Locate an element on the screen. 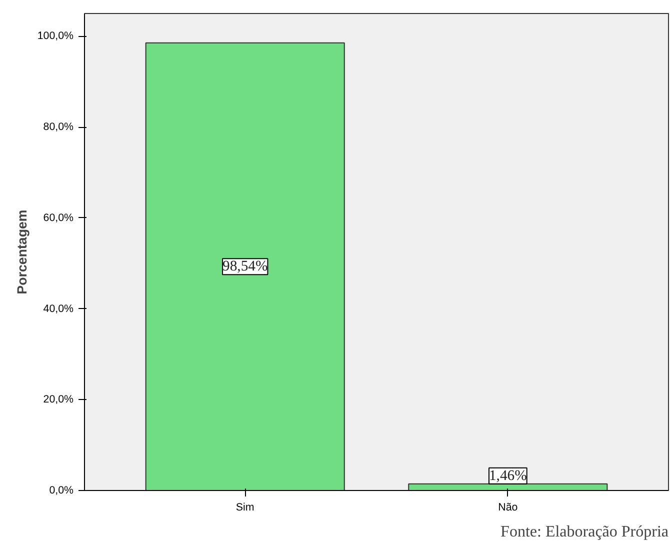  y-tick-label: 80,0% is located at coordinates (58, 127).